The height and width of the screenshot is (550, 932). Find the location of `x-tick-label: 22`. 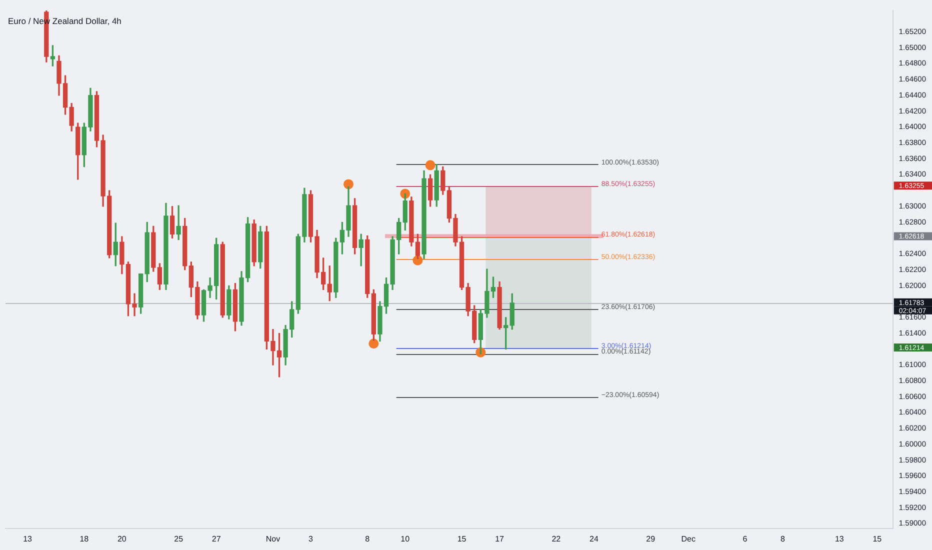

x-tick-label: 22 is located at coordinates (557, 539).